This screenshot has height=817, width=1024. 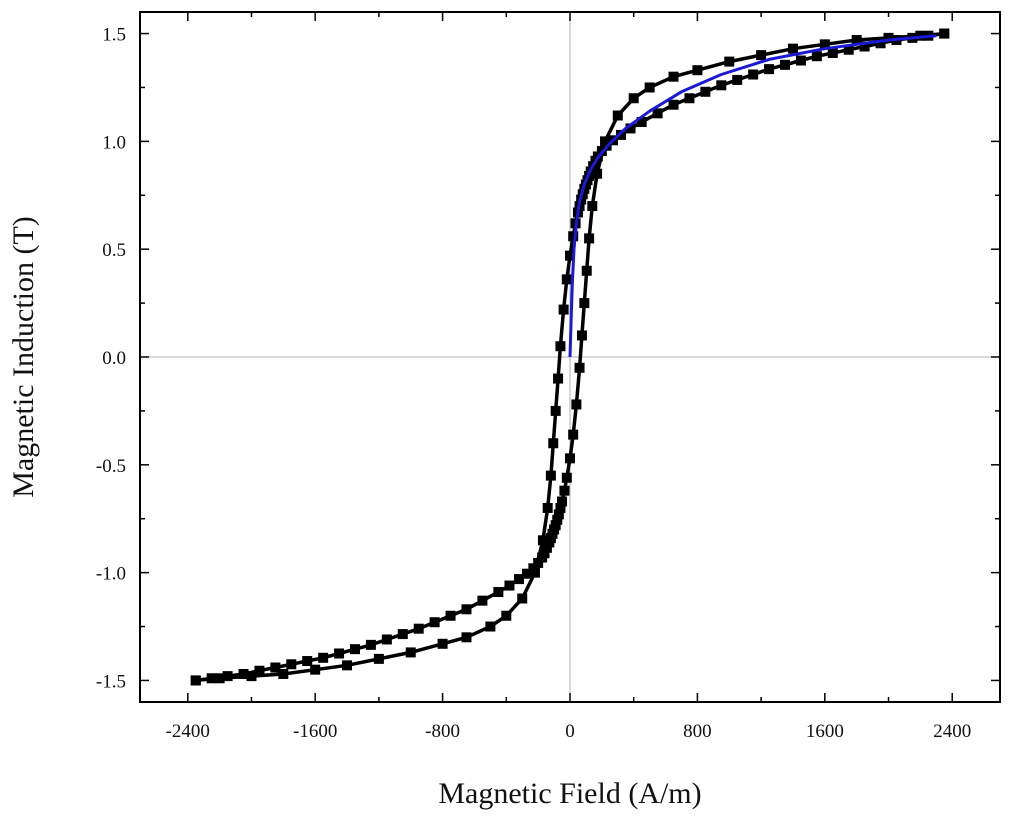 What do you see at coordinates (111, 466) in the screenshot?
I see `y-tick-label: -0.5` at bounding box center [111, 466].